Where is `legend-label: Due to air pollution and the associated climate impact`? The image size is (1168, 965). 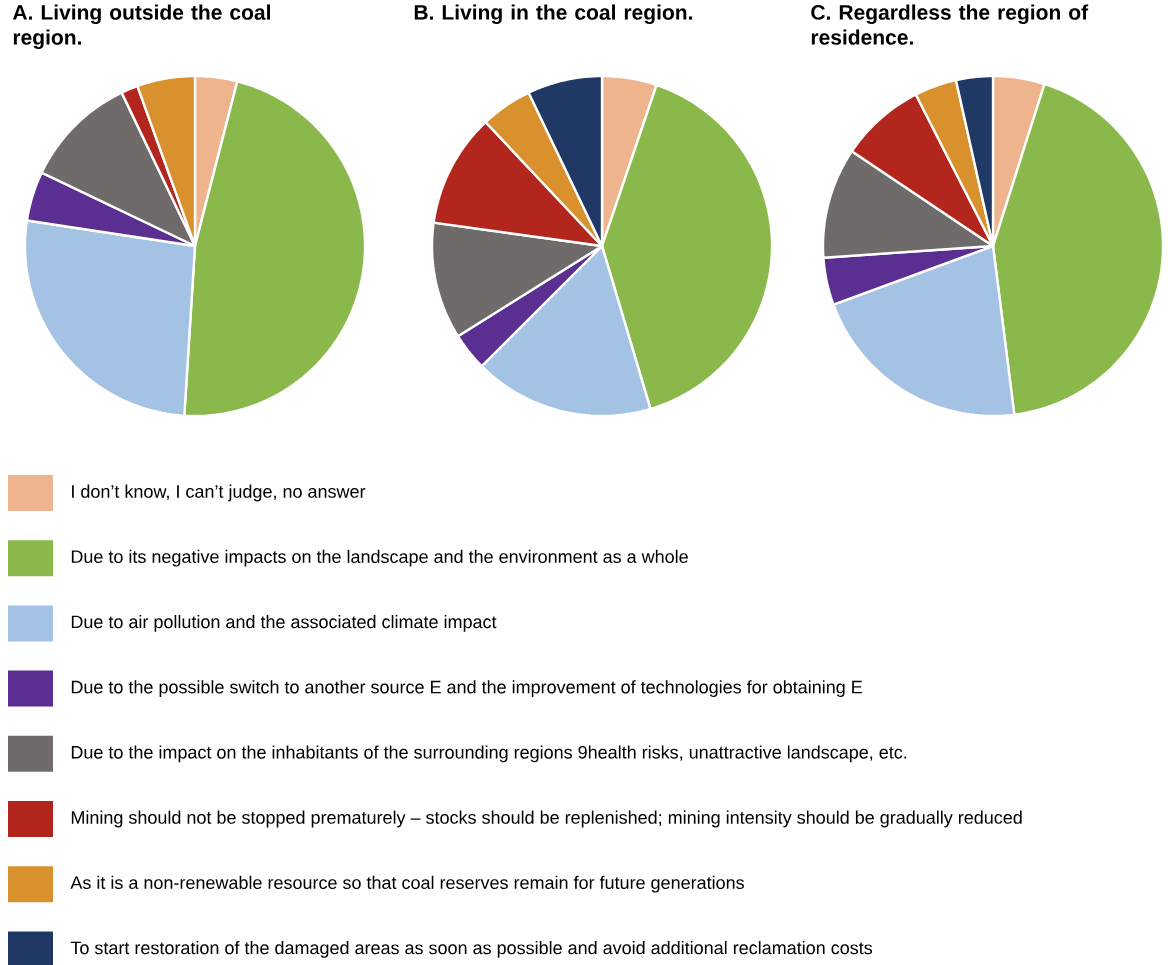 legend-label: Due to air pollution and the associated climate impact is located at coordinates (284, 623).